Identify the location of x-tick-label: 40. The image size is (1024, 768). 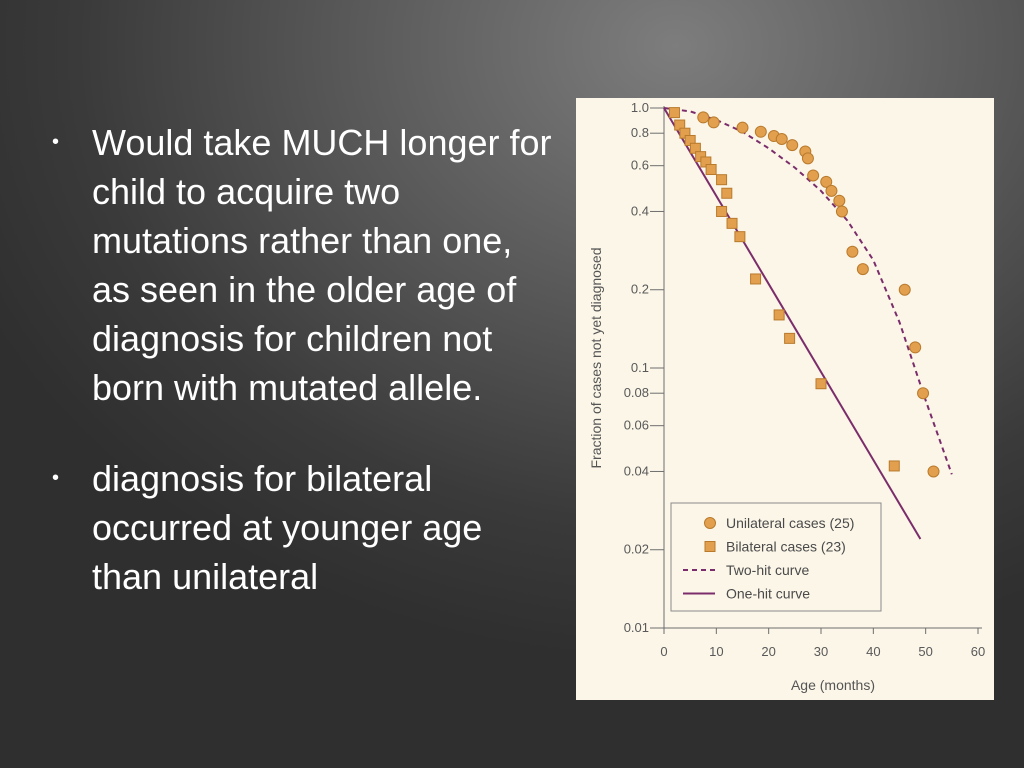
(873, 651).